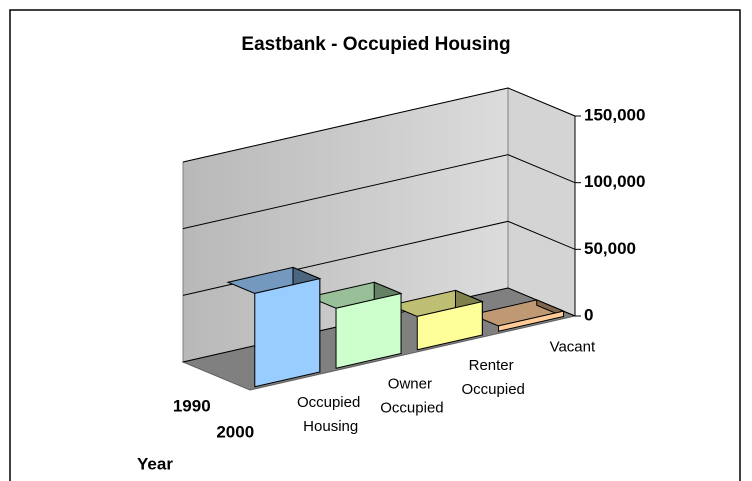 The image size is (752, 481). What do you see at coordinates (410, 395) in the screenshot?
I see `x-tick-label: Owner Occupied` at bounding box center [410, 395].